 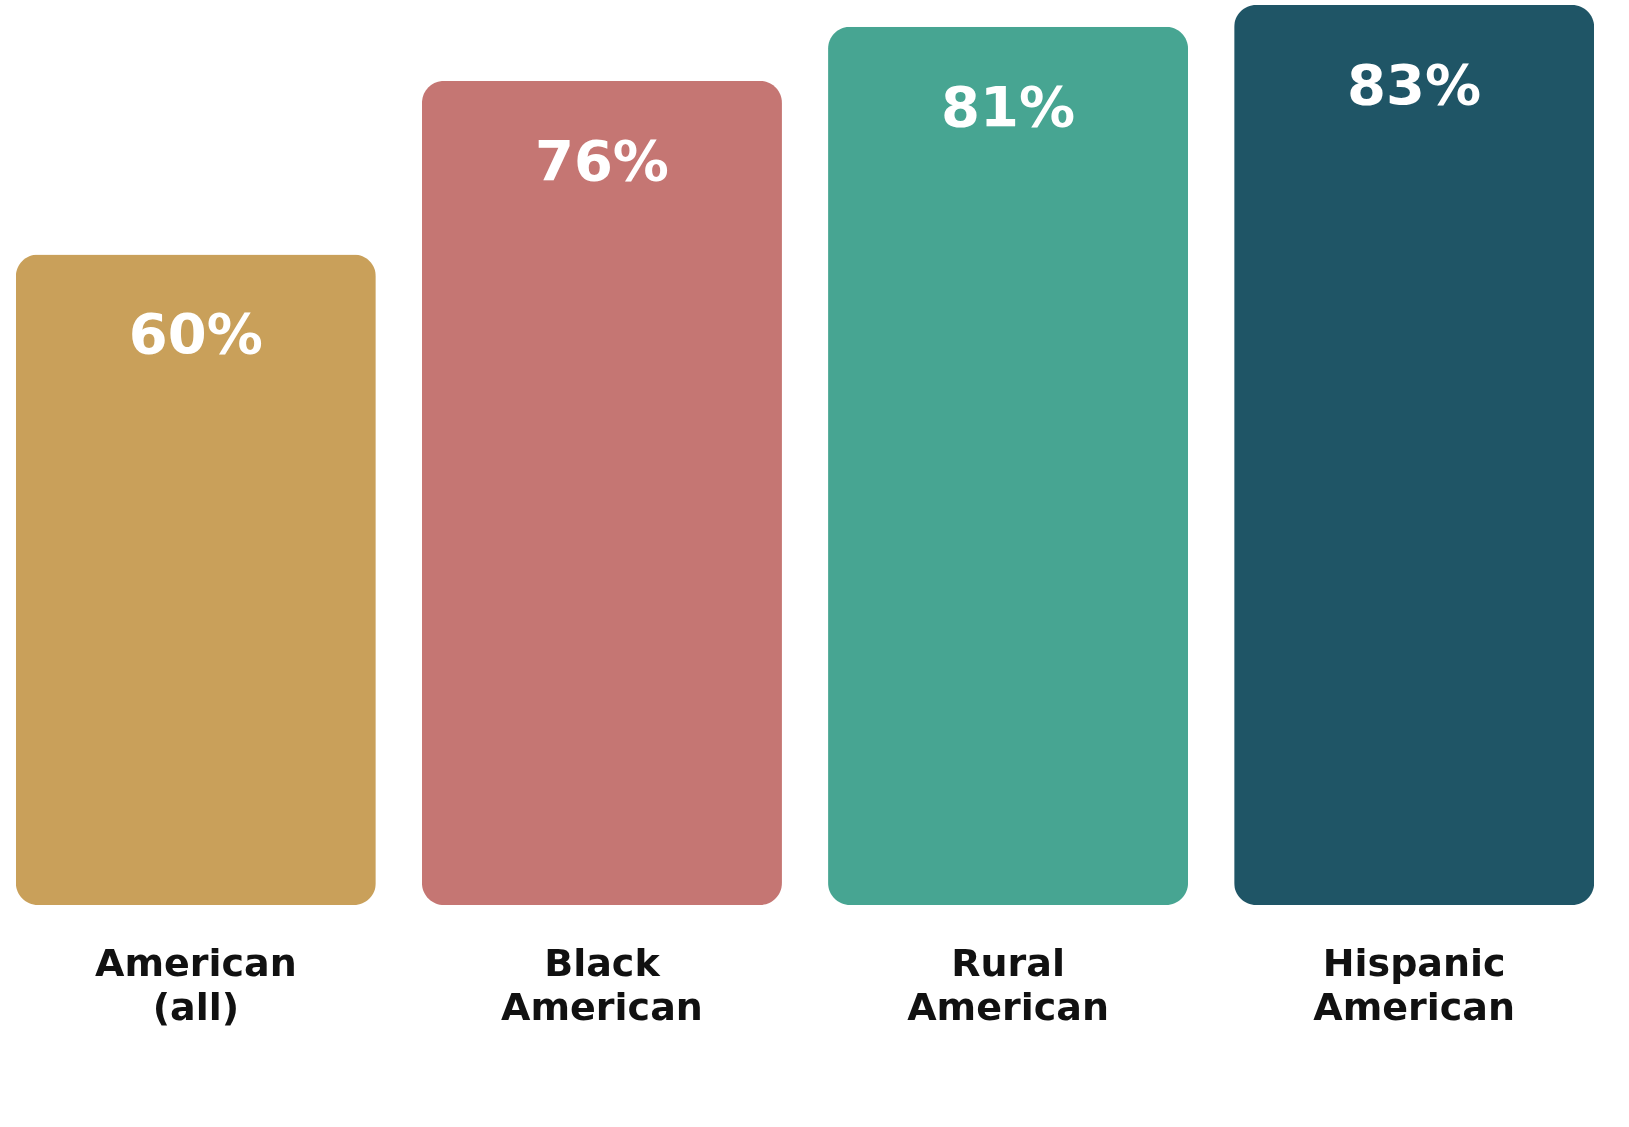 What do you see at coordinates (195, 334) in the screenshot?
I see `data-label: 60%` at bounding box center [195, 334].